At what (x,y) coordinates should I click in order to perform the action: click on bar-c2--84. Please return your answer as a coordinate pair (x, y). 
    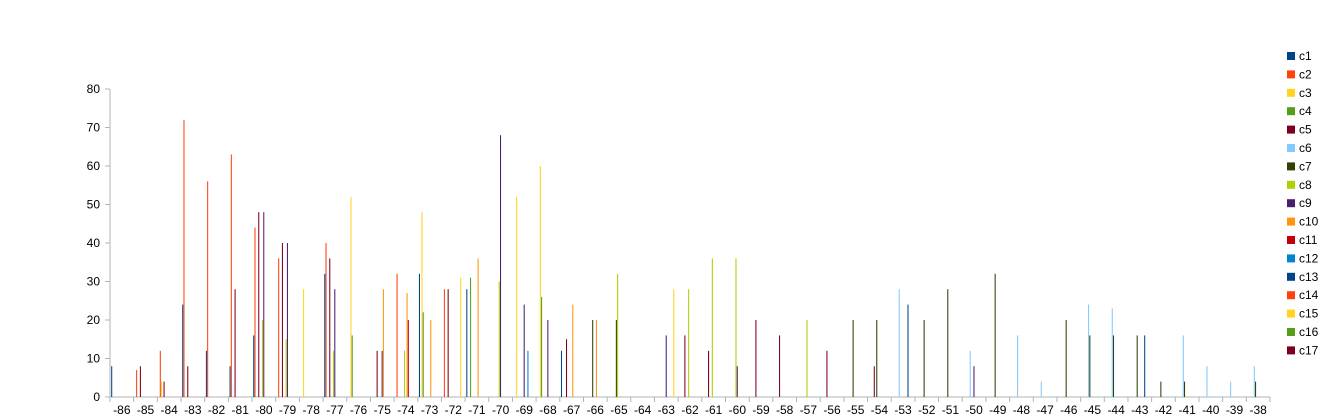
    Looking at the image, I should click on (160, 373).